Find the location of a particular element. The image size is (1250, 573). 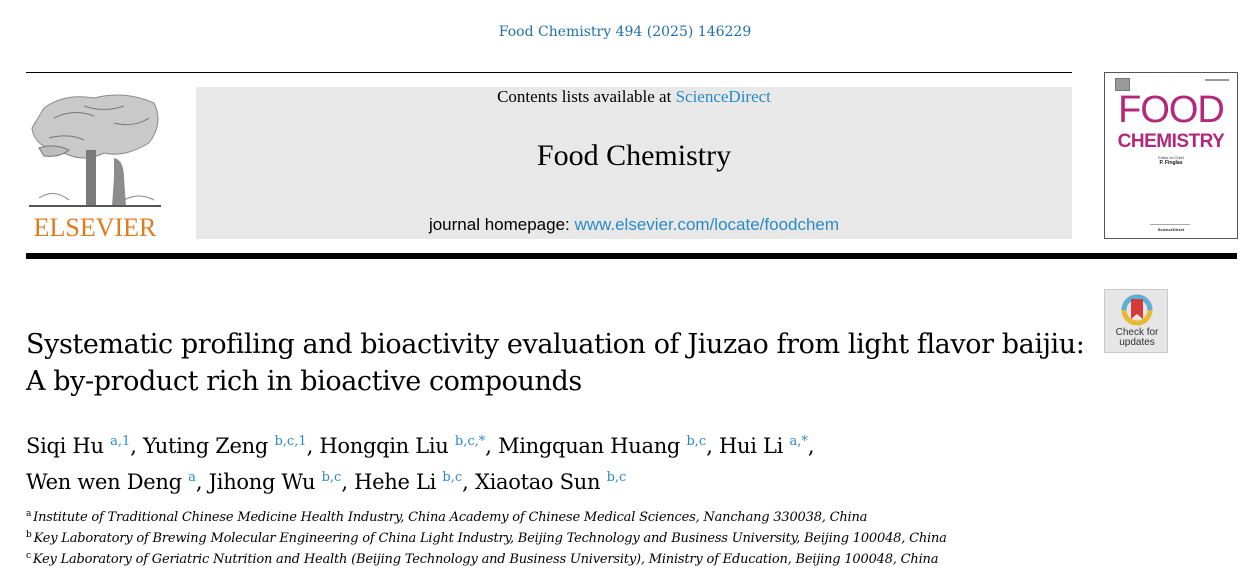

sciencedirect-link: ScienceDirect is located at coordinates (723, 96).